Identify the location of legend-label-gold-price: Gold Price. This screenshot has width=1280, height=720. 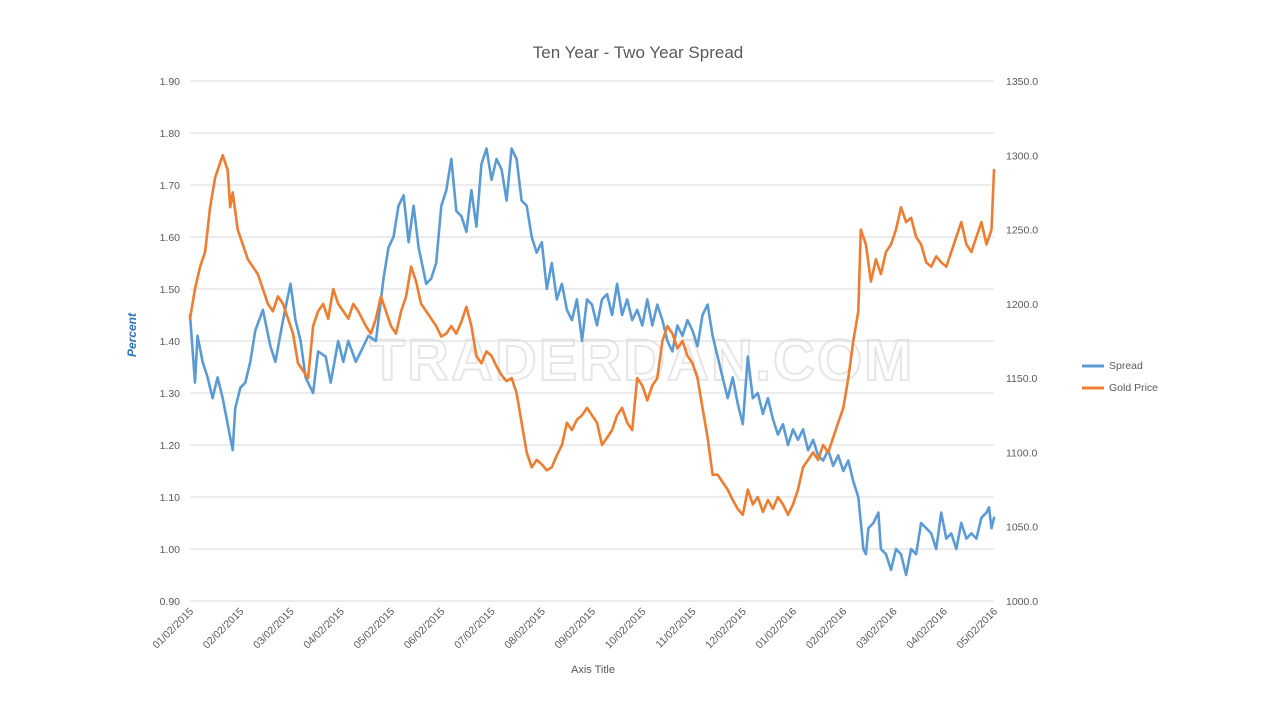
(1133, 388).